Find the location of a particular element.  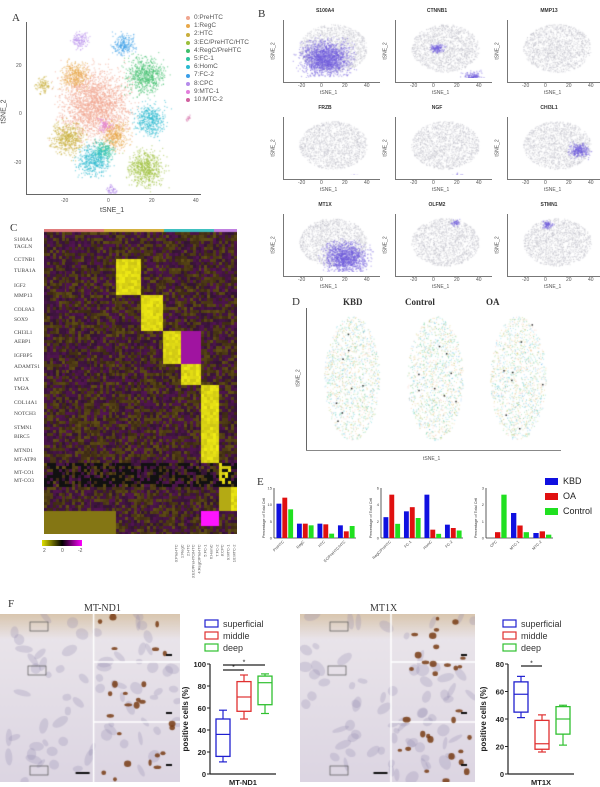

legend-label: 9:MTC-1 is located at coordinates (207, 91).